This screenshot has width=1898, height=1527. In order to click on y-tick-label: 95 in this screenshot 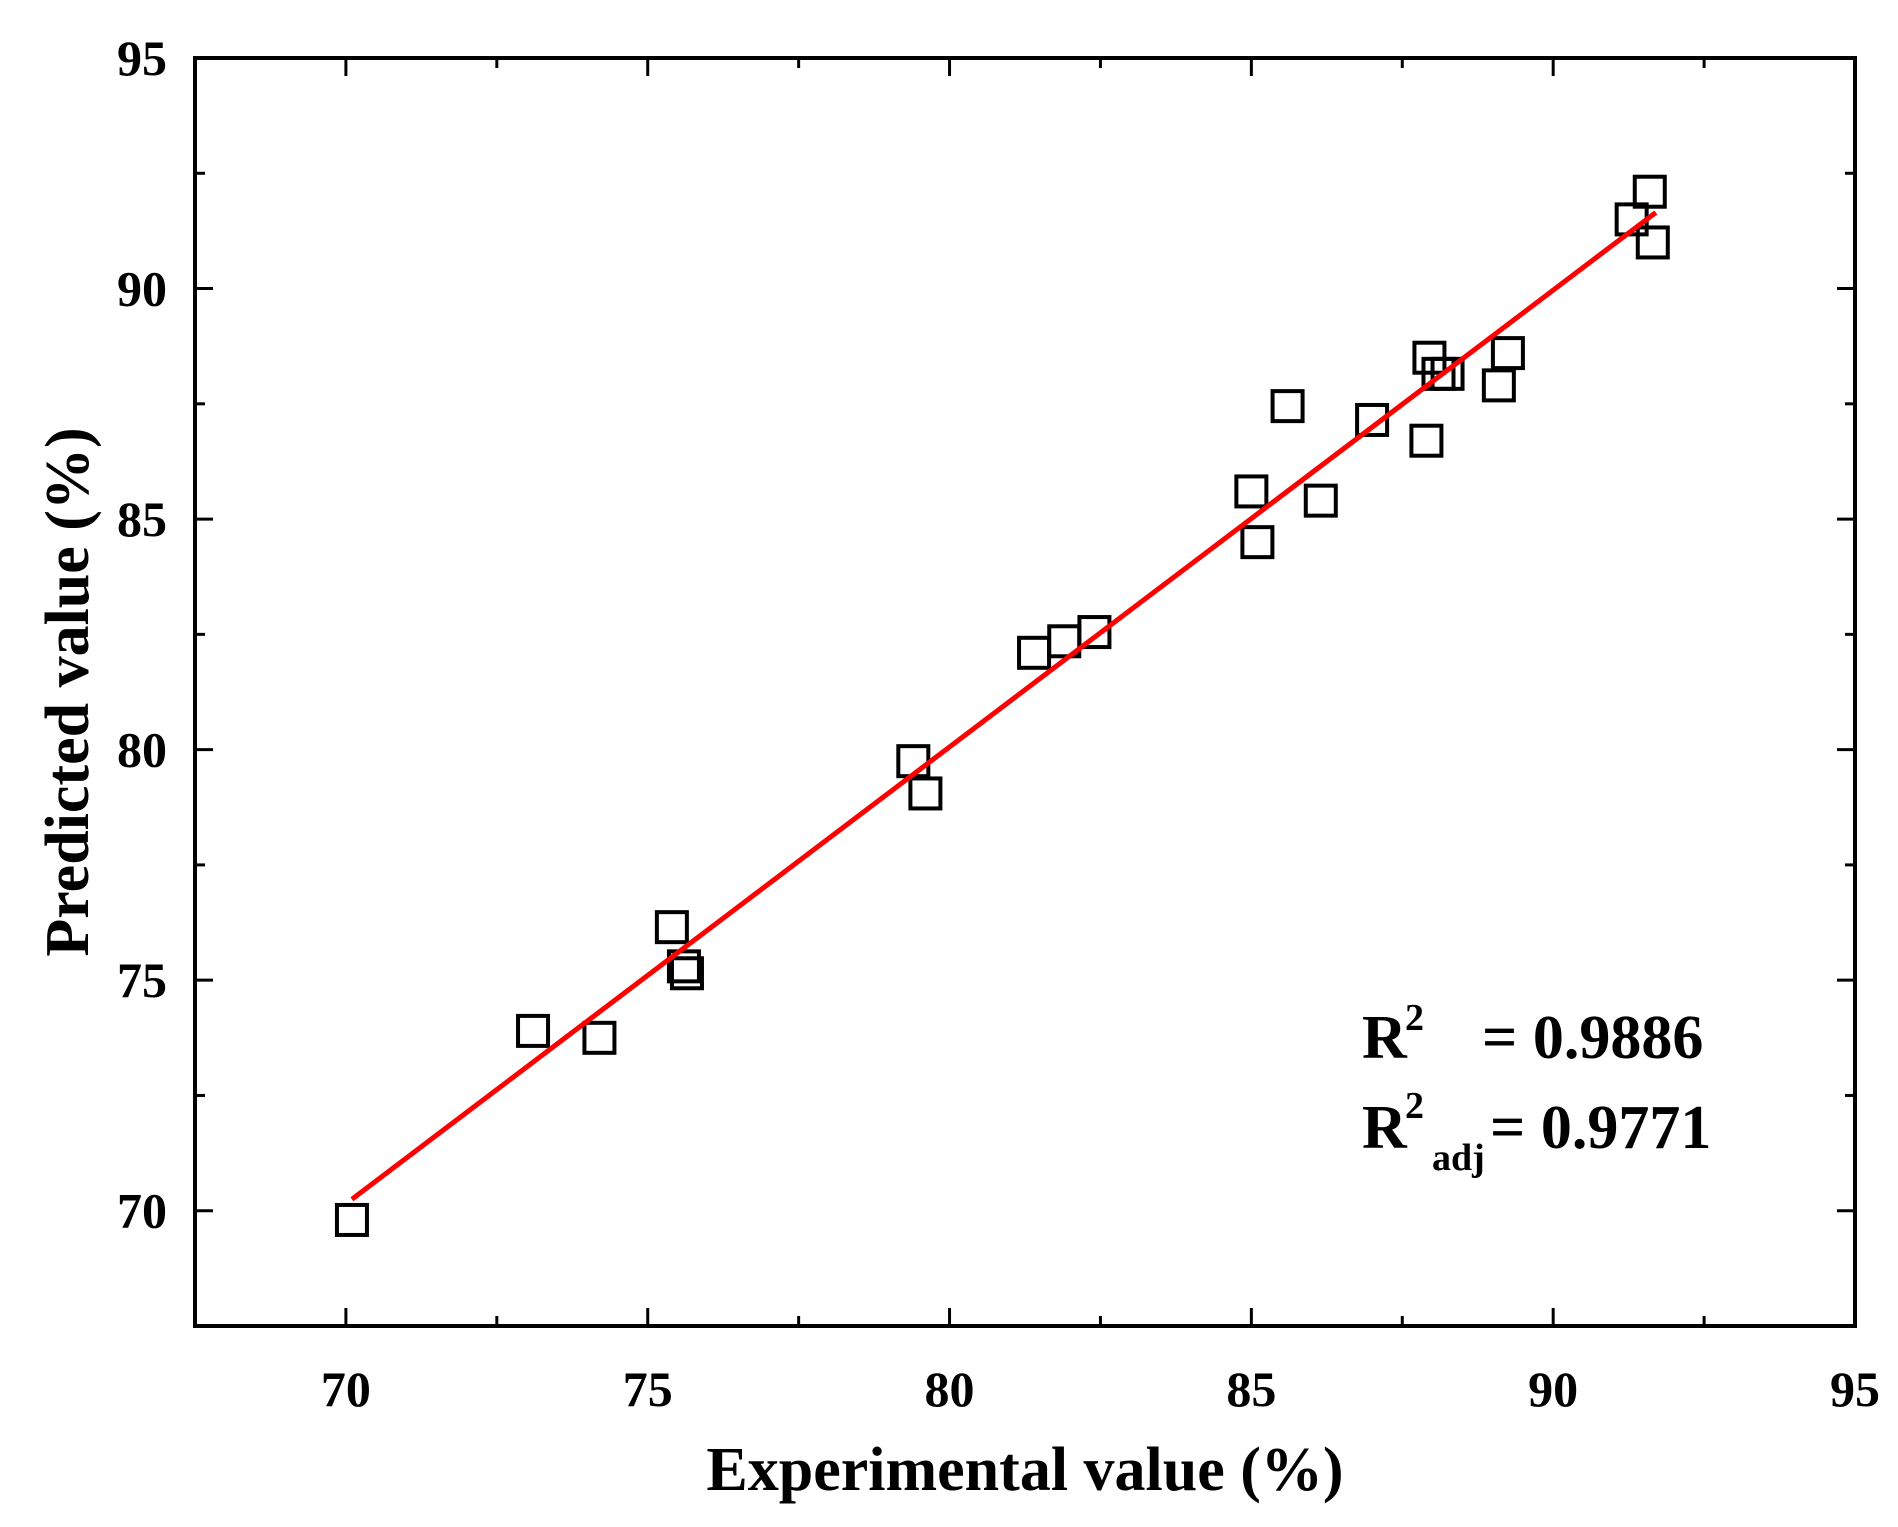, I will do `click(142, 58)`.